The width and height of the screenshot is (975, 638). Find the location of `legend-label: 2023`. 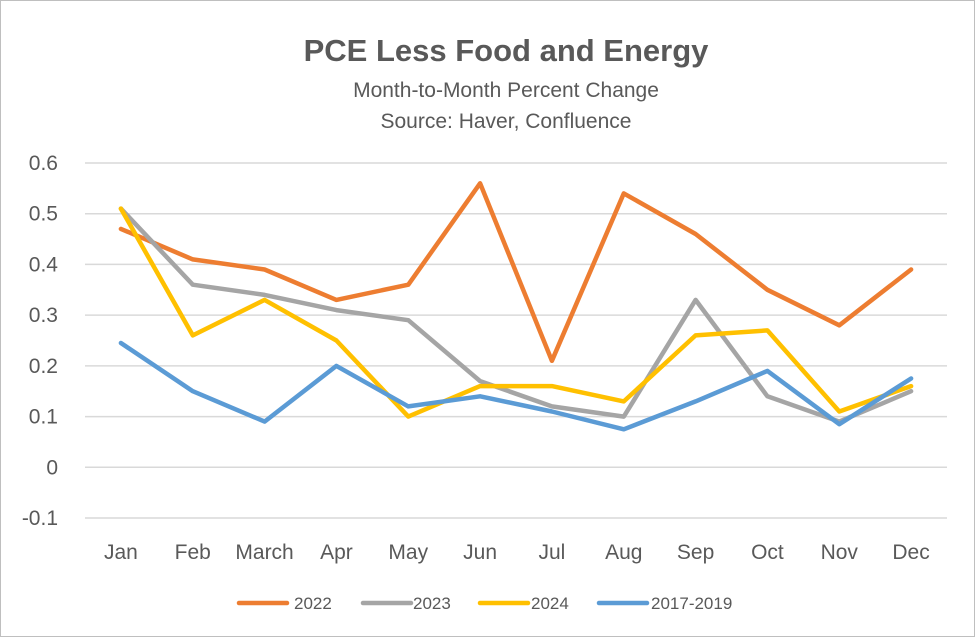

legend-label: 2023 is located at coordinates (432, 603).